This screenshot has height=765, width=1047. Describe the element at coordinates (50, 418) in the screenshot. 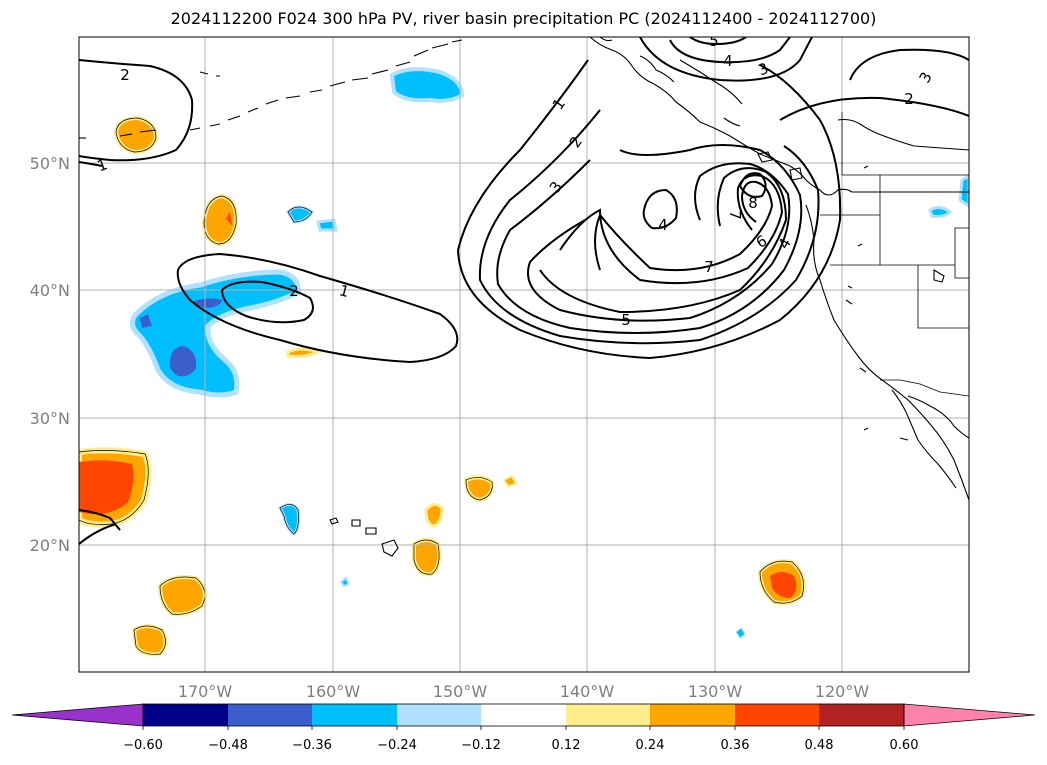

I see `lat-tick-label: 30°N` at that location.